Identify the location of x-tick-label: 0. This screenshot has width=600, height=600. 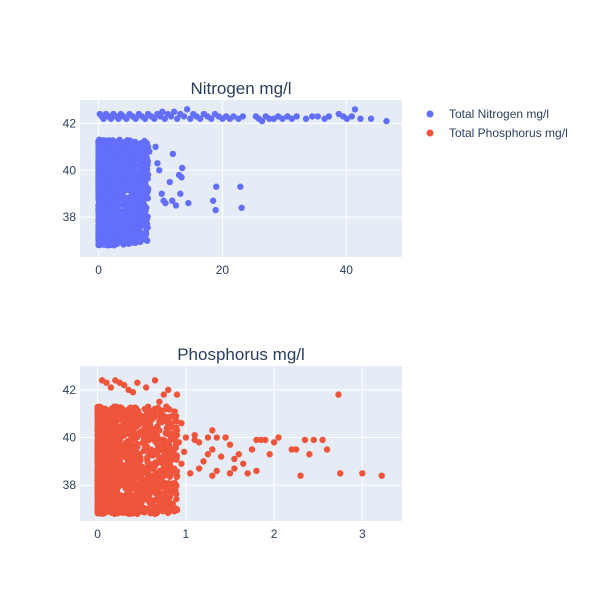
(97, 534).